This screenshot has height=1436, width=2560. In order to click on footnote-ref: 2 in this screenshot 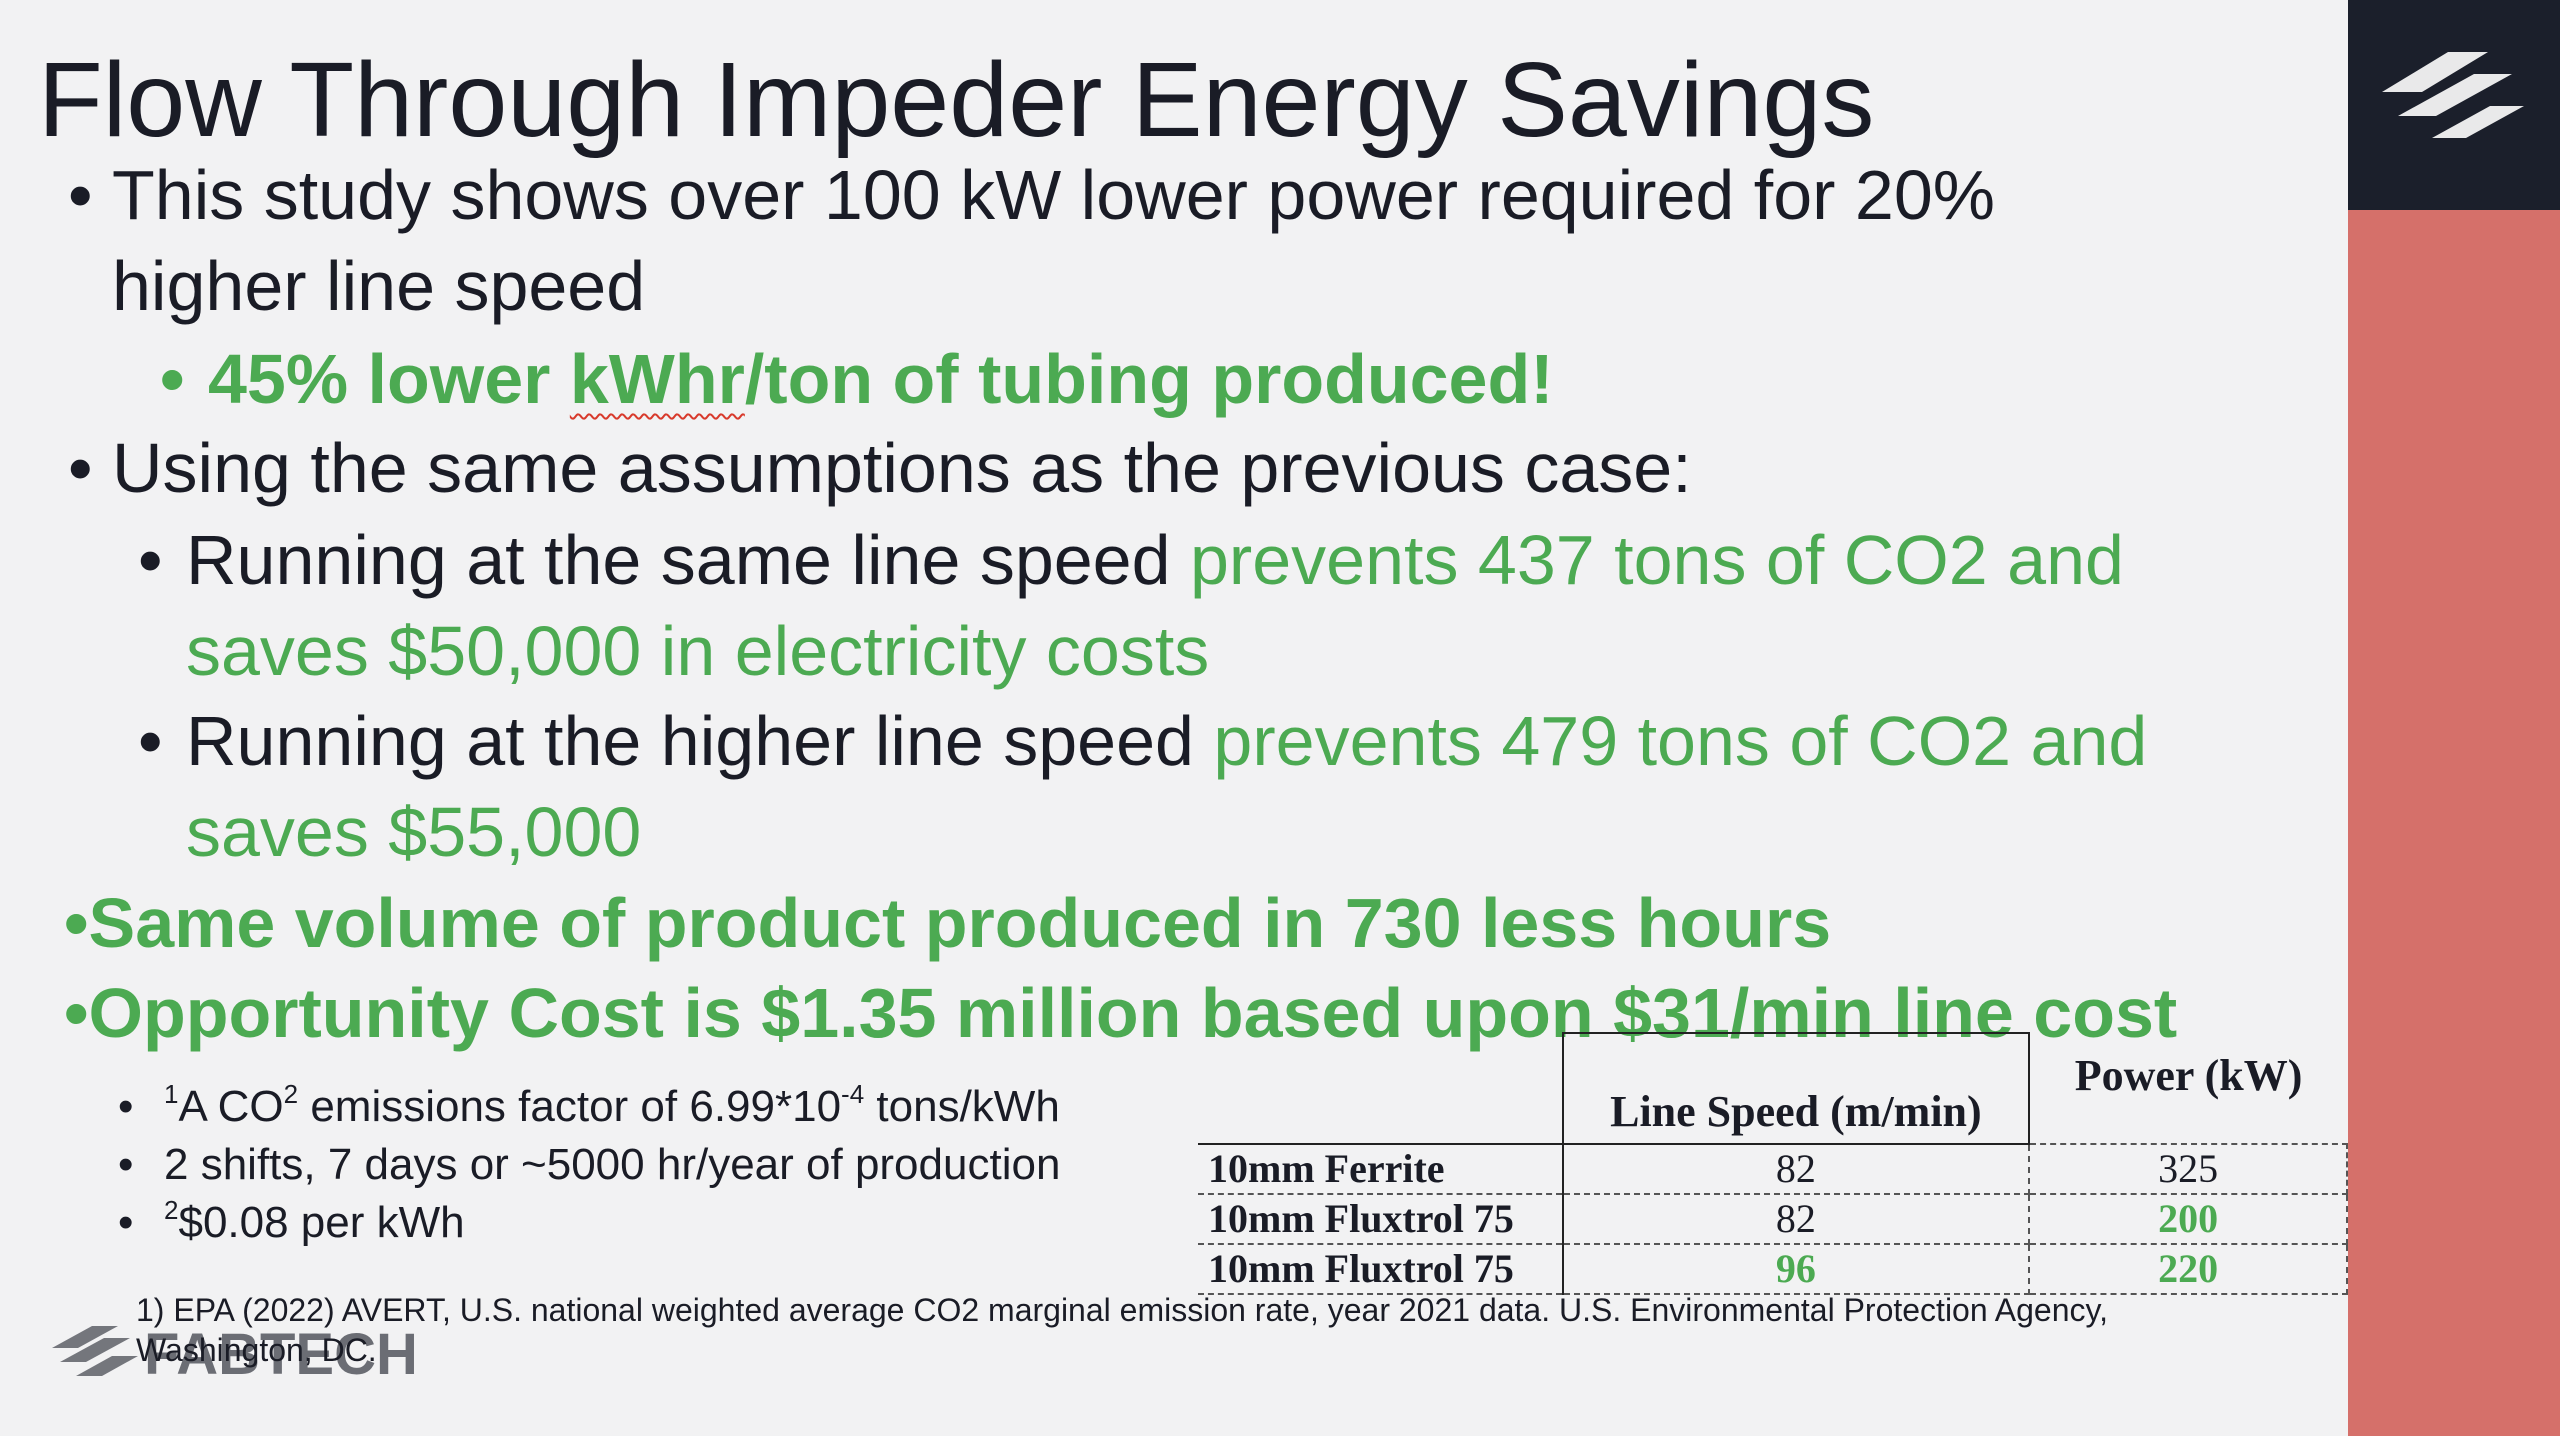, I will do `click(171, 1210)`.